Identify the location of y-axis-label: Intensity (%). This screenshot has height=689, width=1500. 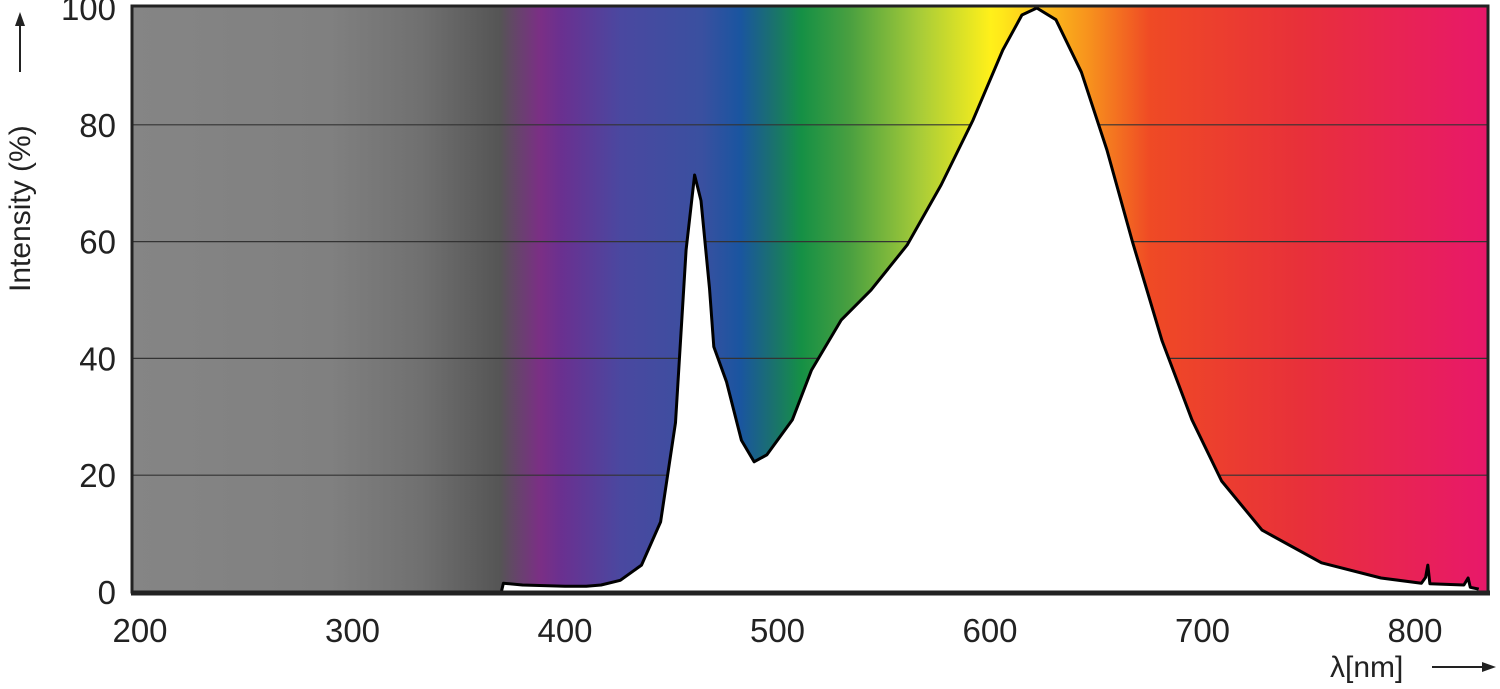
(20, 208).